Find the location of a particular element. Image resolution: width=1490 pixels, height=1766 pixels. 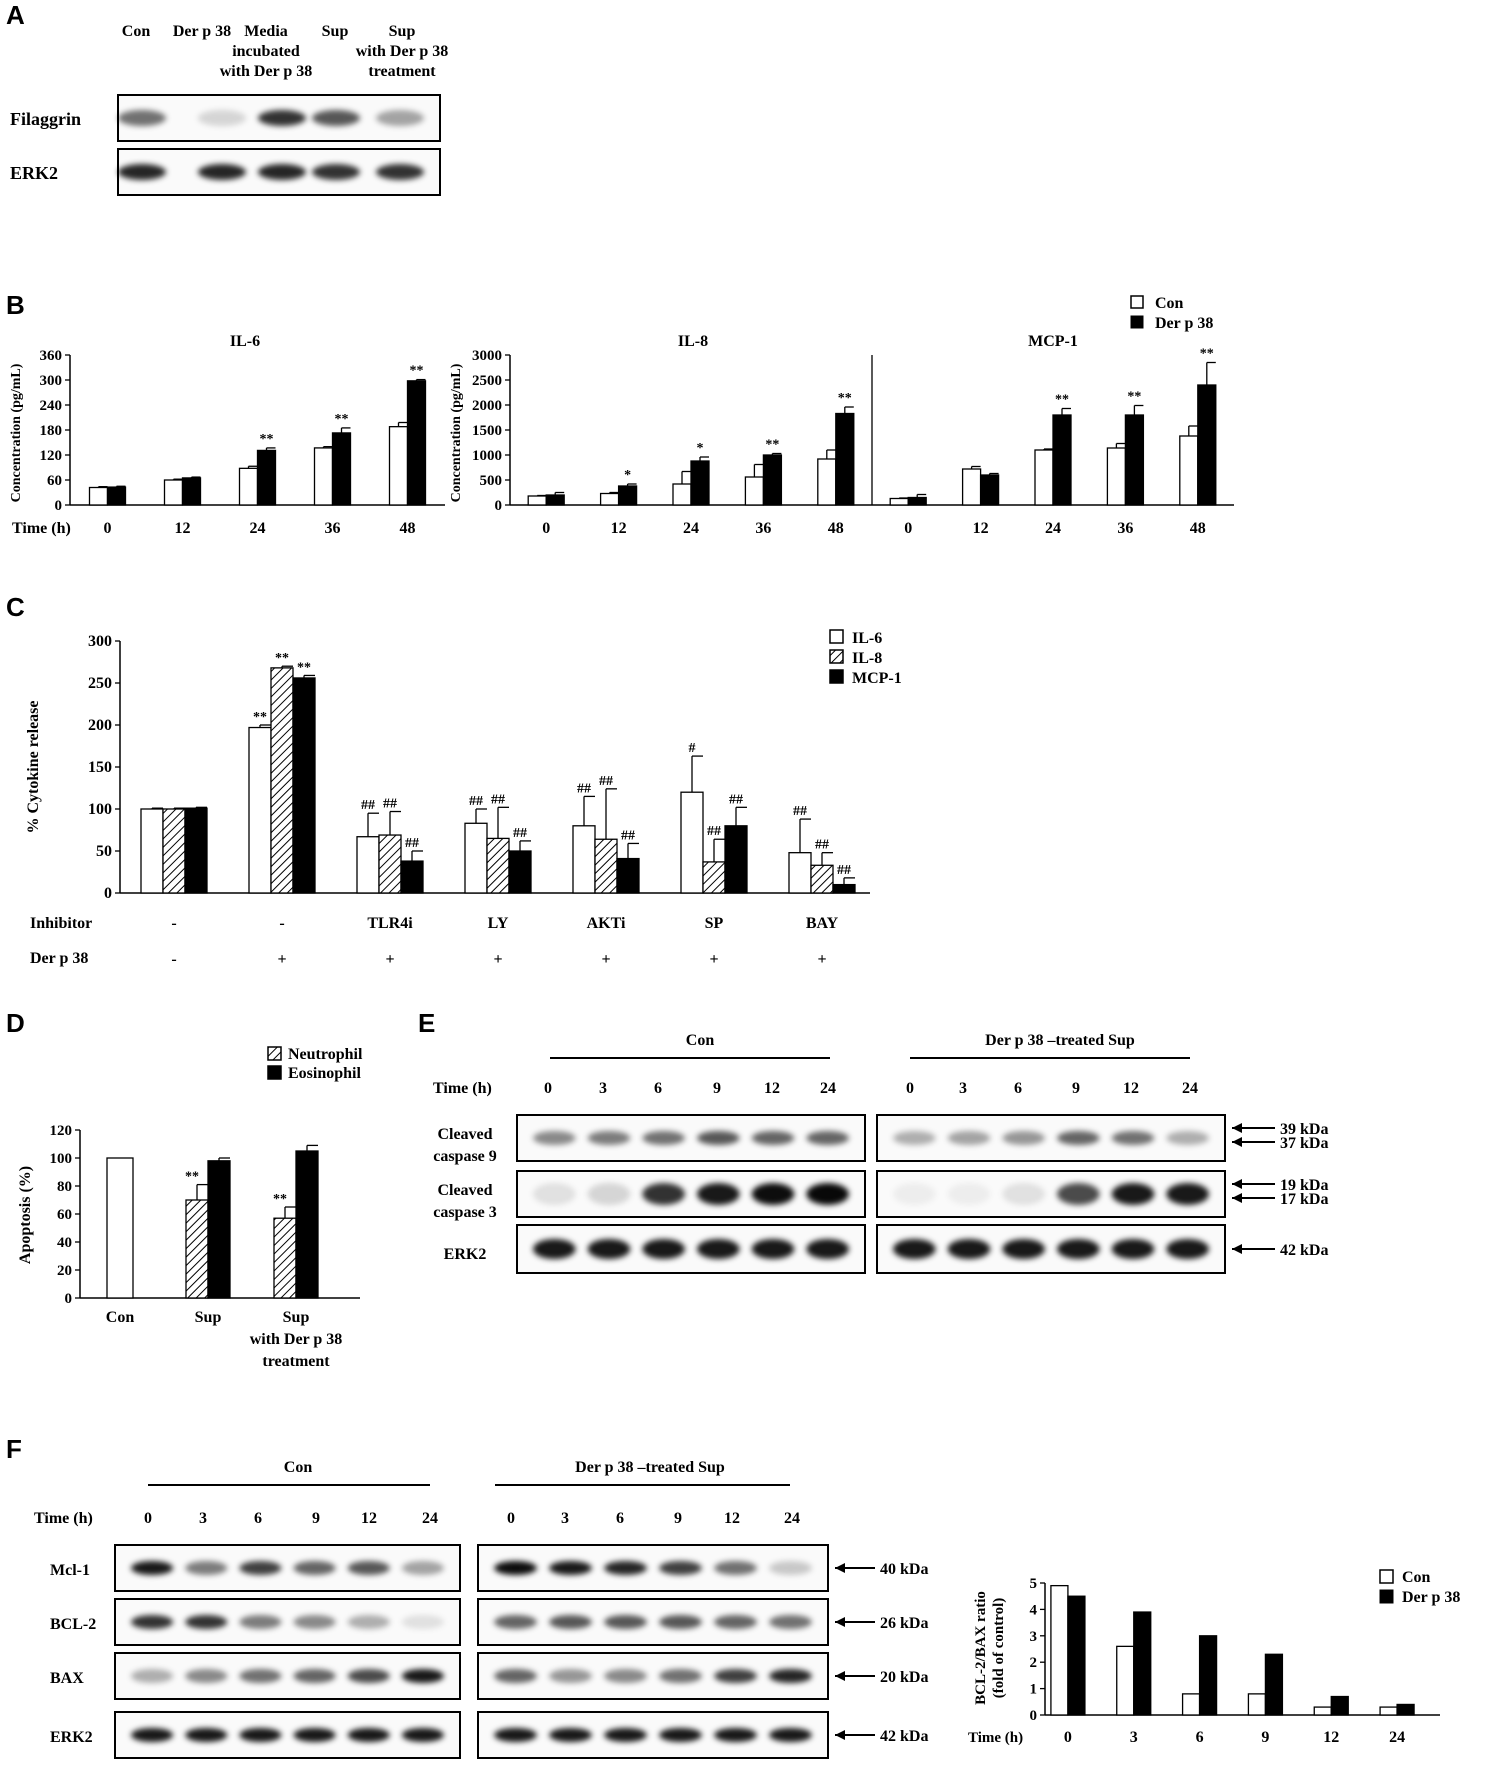

b-mcp1-annot-4: ** is located at coordinates (1134, 397).